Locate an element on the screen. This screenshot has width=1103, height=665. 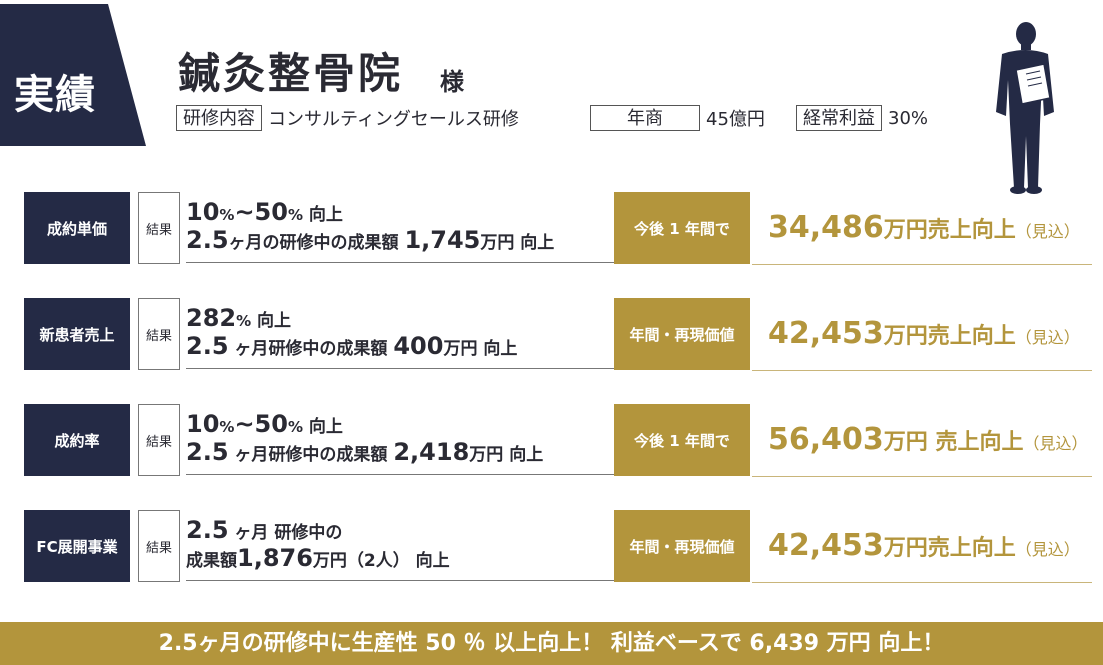
row-forecast: 34,486万円売上向上（見込） is located at coordinates (933, 227).